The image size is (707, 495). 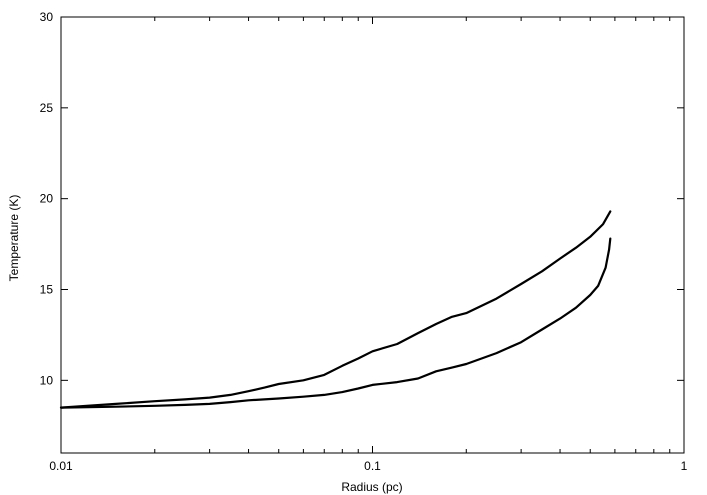 I want to click on x-tick-label: 0.01, so click(x=61, y=466).